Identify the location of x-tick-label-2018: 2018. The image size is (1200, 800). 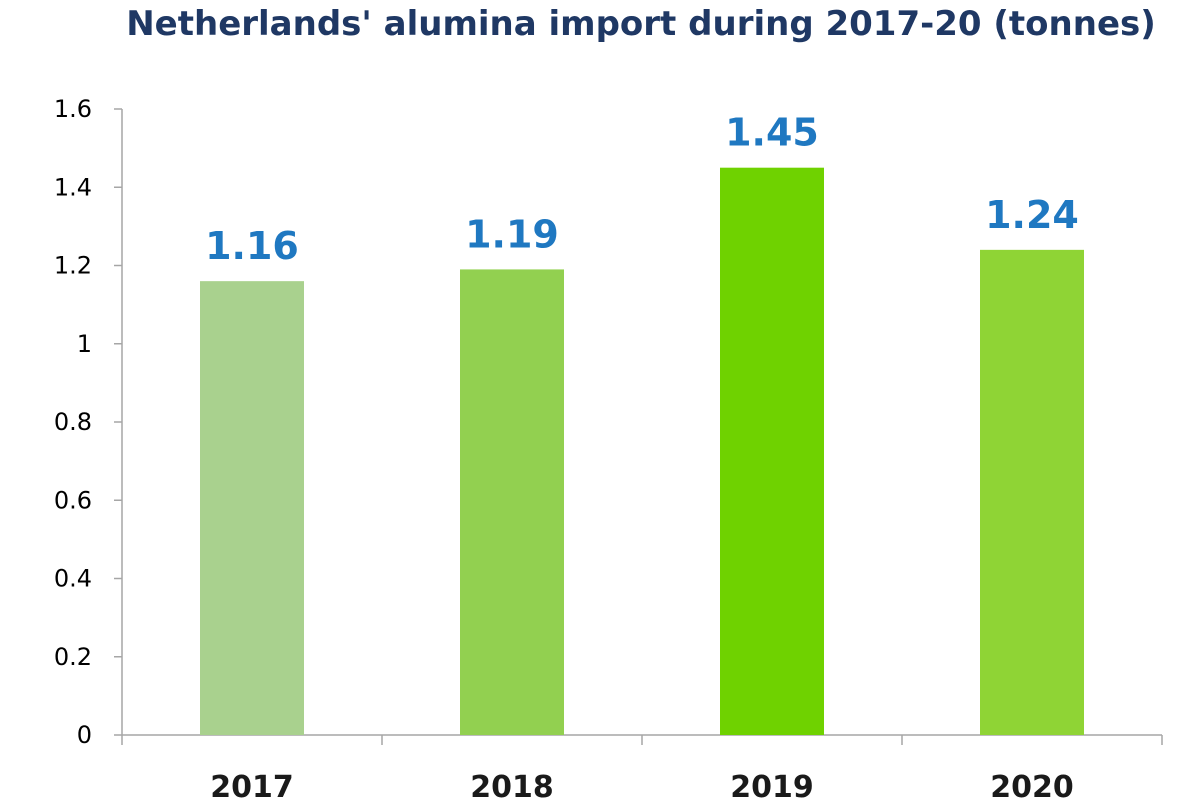
(512, 785).